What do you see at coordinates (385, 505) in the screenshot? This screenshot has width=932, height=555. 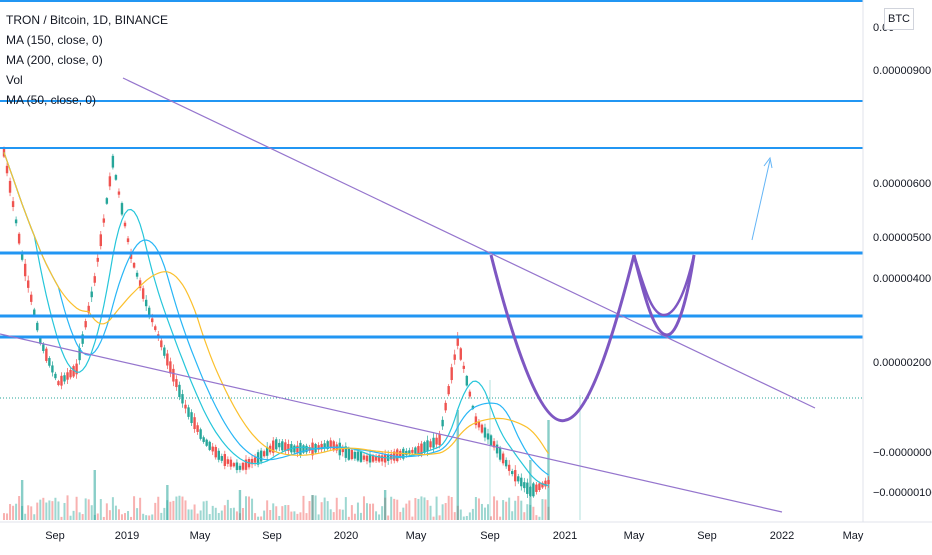 I see `volume-spike` at bounding box center [385, 505].